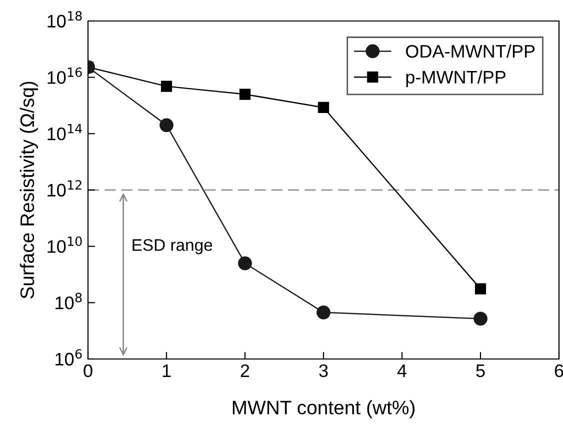 The image size is (563, 424). Describe the element at coordinates (480, 371) in the screenshot. I see `x-tick-label: 5` at that location.